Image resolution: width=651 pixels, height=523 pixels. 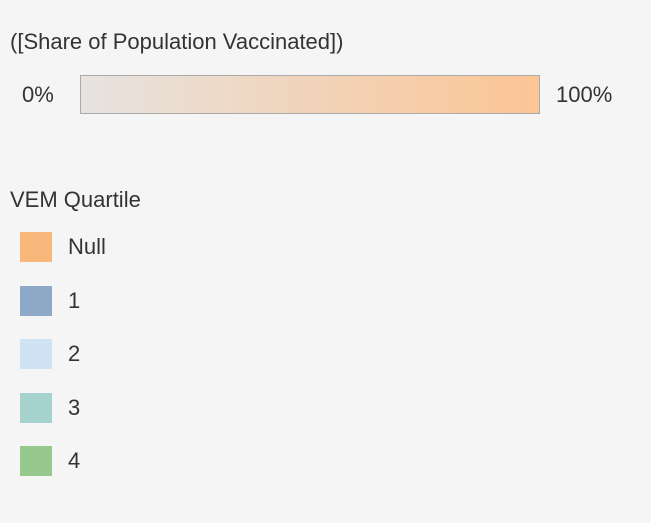 I want to click on legend-label: 4, so click(x=74, y=460).